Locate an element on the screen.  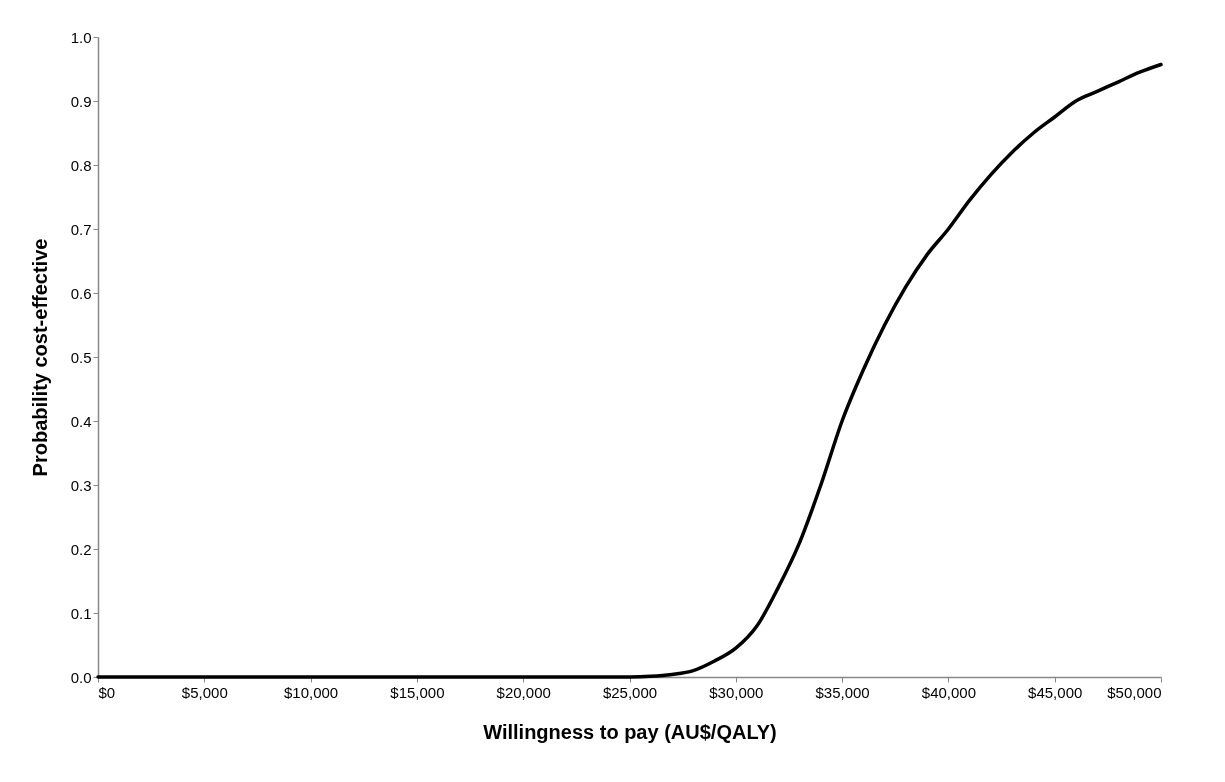
y-tick-label: 0.7 is located at coordinates (81, 229).